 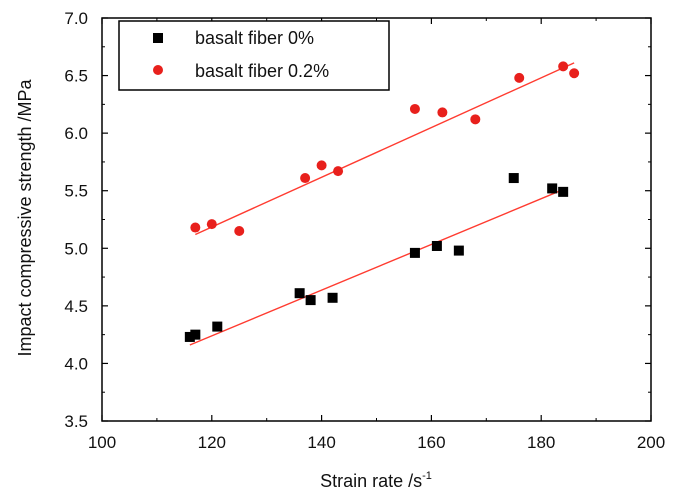 I want to click on y-tick-label: 7.0, so click(x=76, y=18).